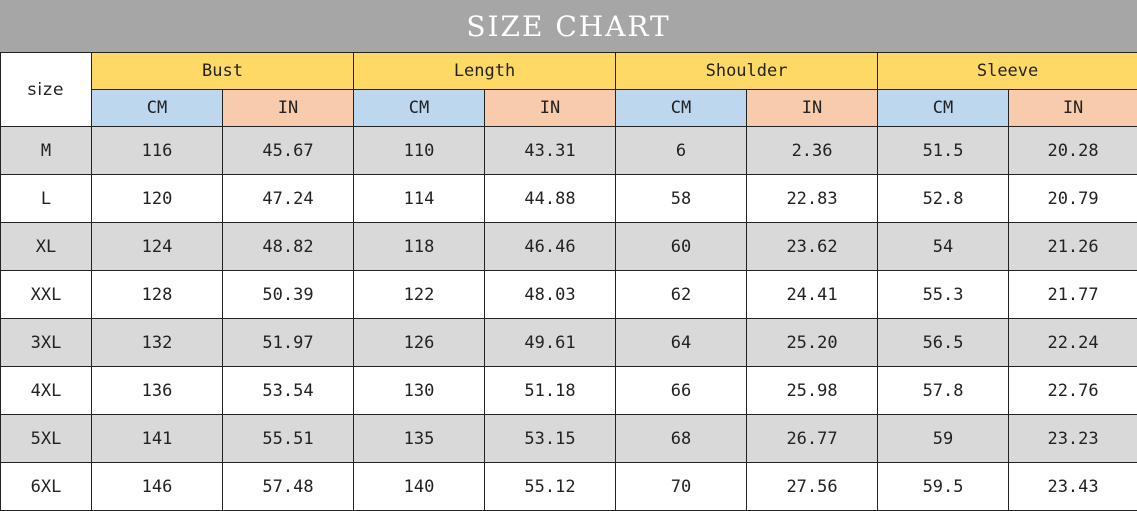  I want to click on length-in-cell: 49.61, so click(550, 343).